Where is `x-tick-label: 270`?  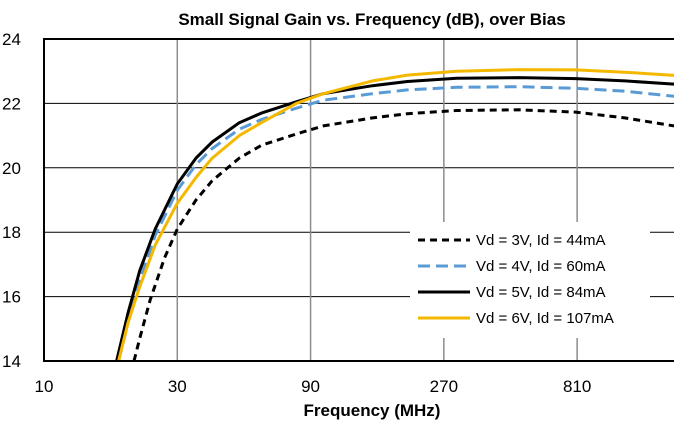 x-tick-label: 270 is located at coordinates (444, 386).